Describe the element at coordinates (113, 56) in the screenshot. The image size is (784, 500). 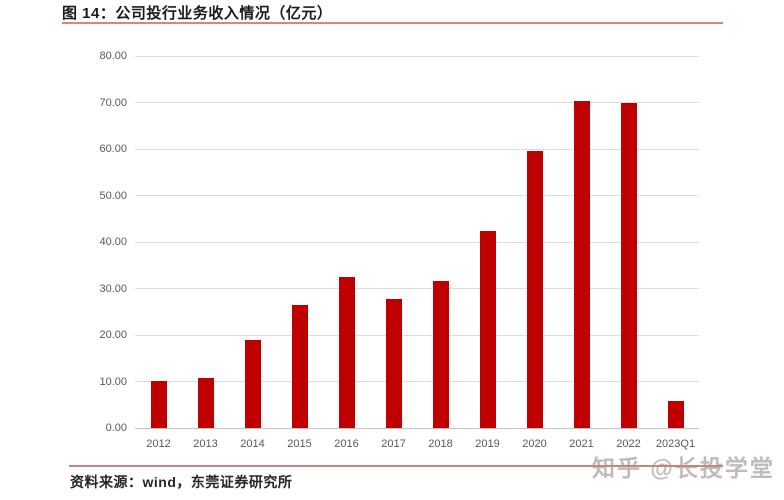
I see `y-tick-80: 80.00` at that location.